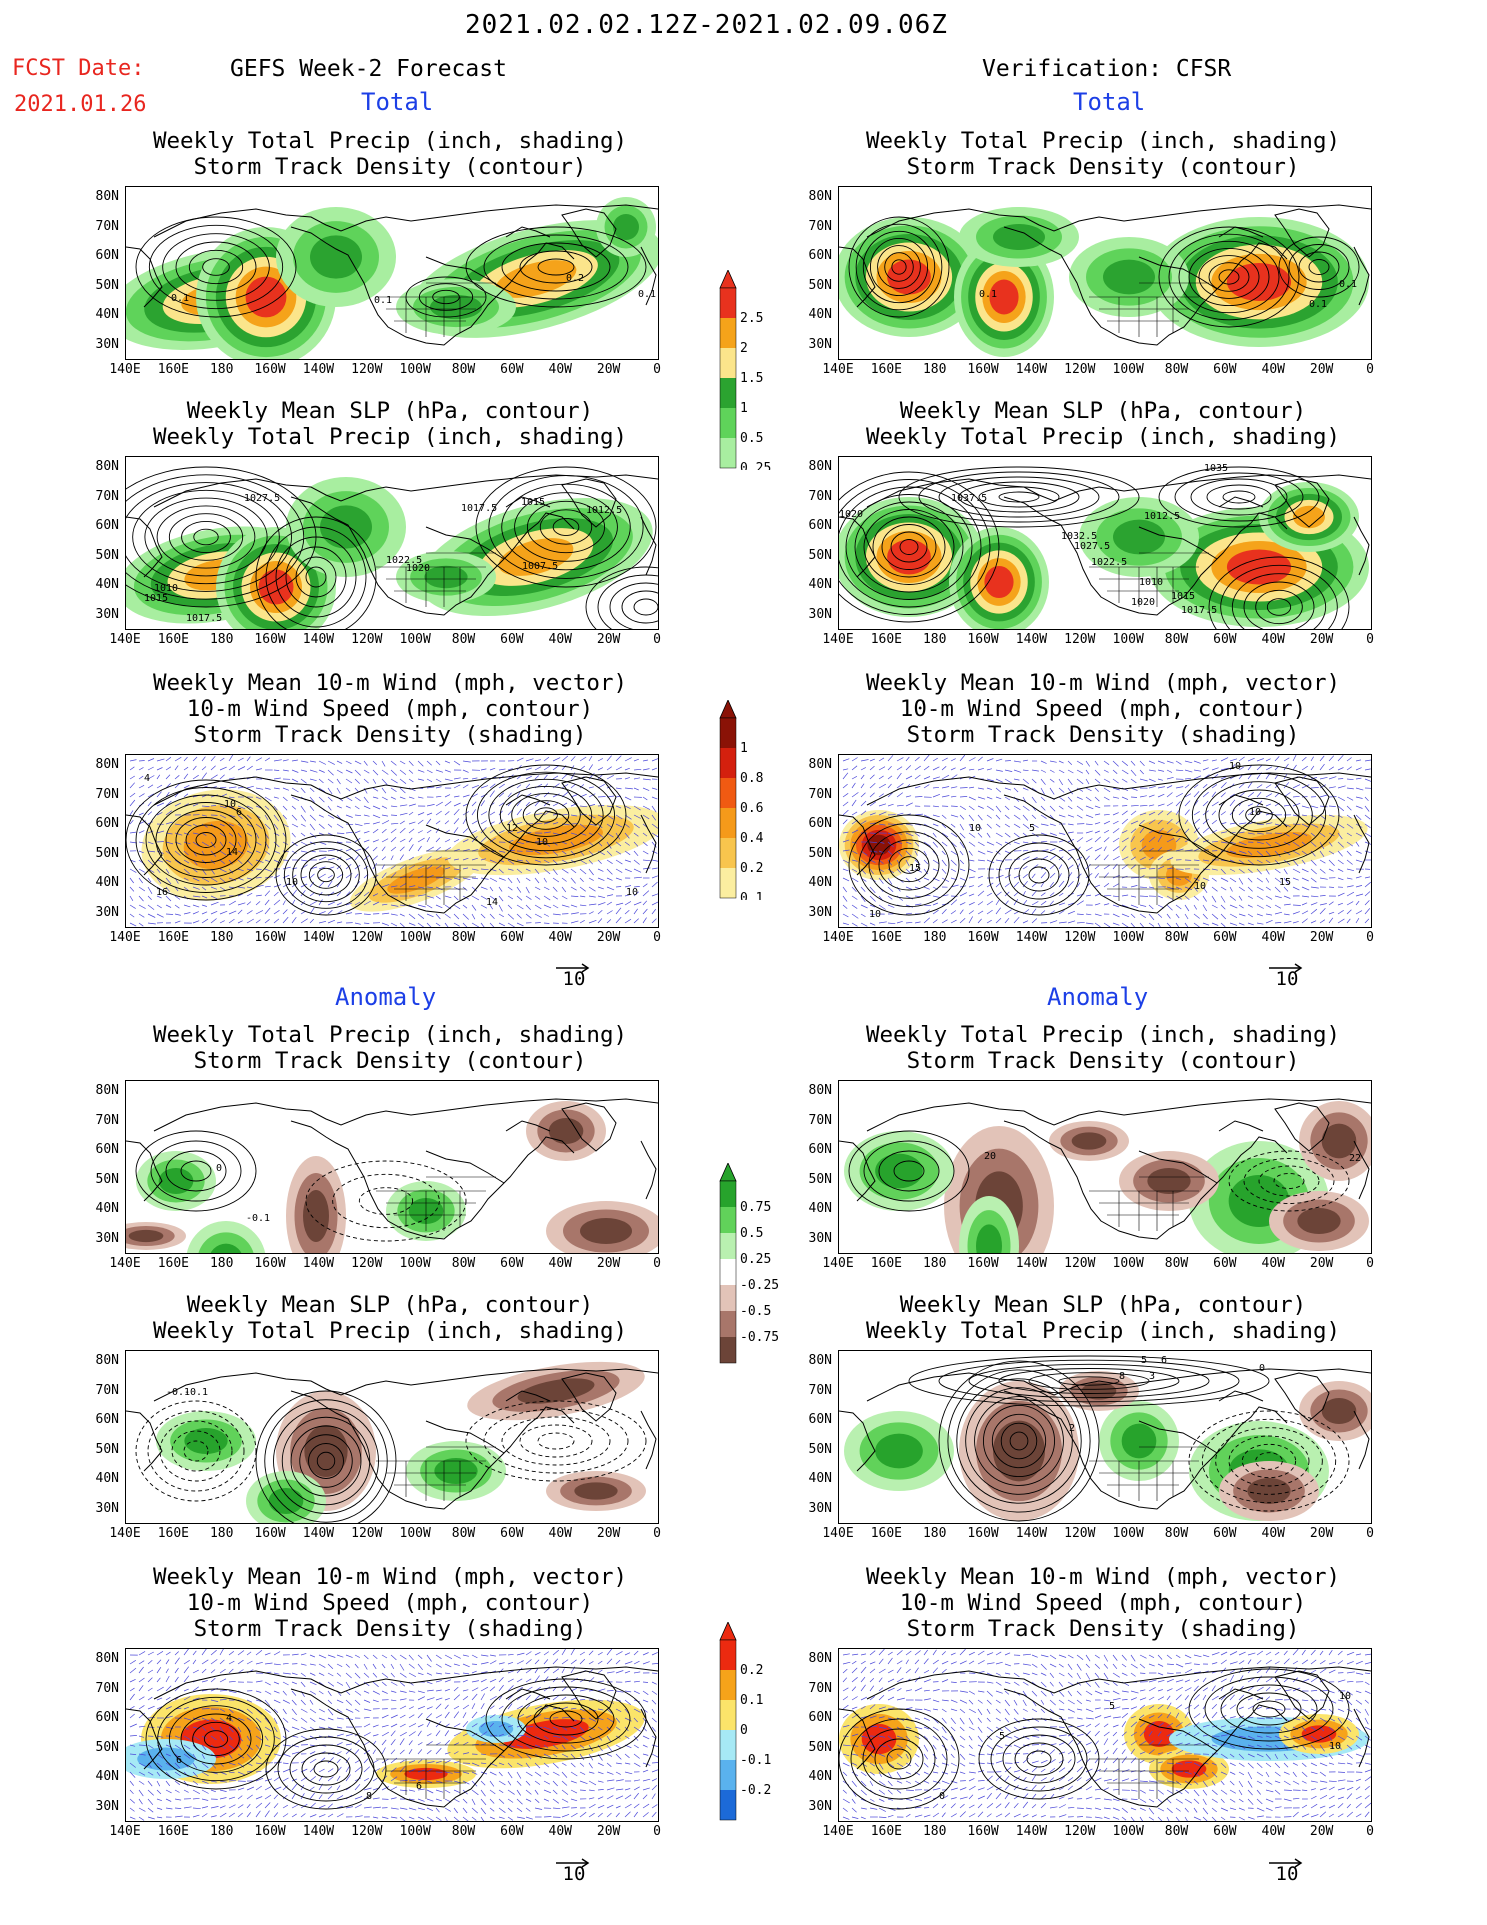 The image size is (1487, 1925). What do you see at coordinates (706, 25) in the screenshot?
I see `page-title: 2021.02.02.12Z-2021.02.09.06Z` at bounding box center [706, 25].